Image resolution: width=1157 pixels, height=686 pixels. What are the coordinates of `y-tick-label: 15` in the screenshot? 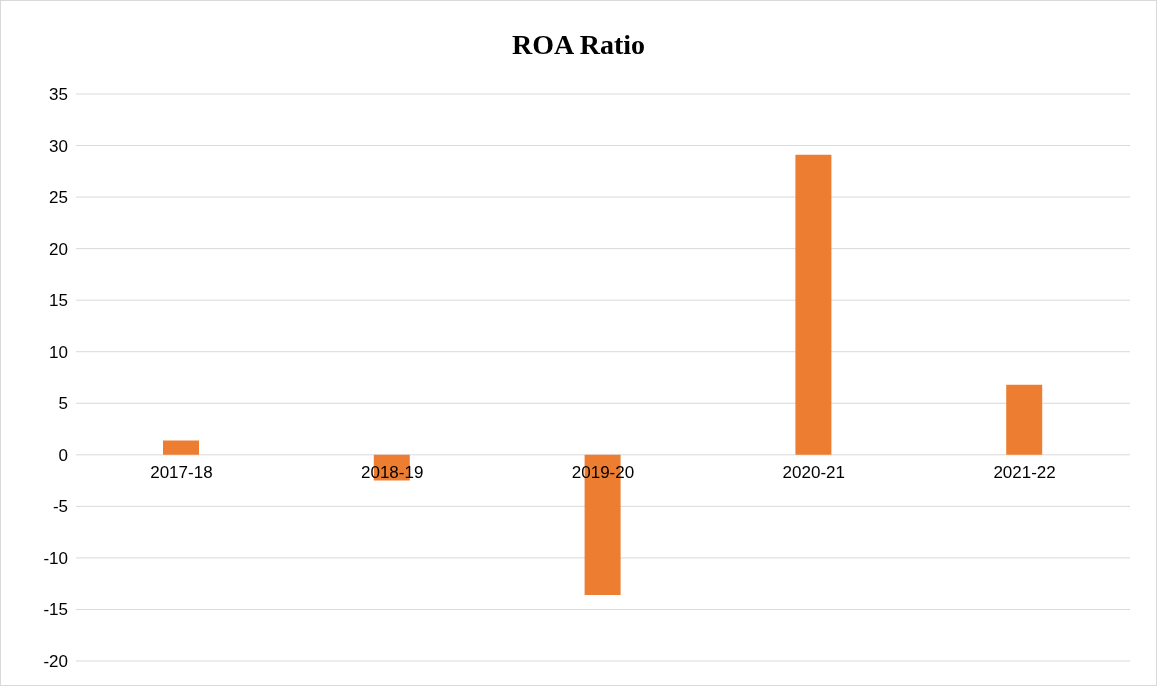 It's located at (58, 301).